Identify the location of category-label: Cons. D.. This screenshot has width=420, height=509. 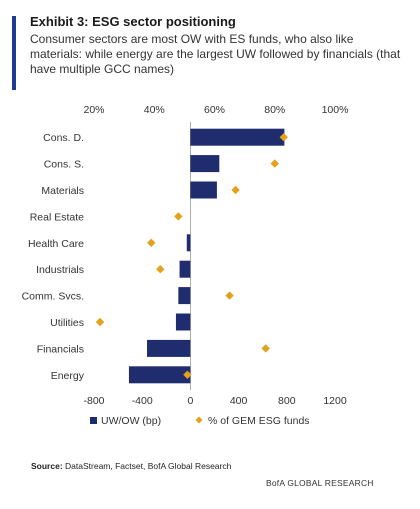
(63, 138).